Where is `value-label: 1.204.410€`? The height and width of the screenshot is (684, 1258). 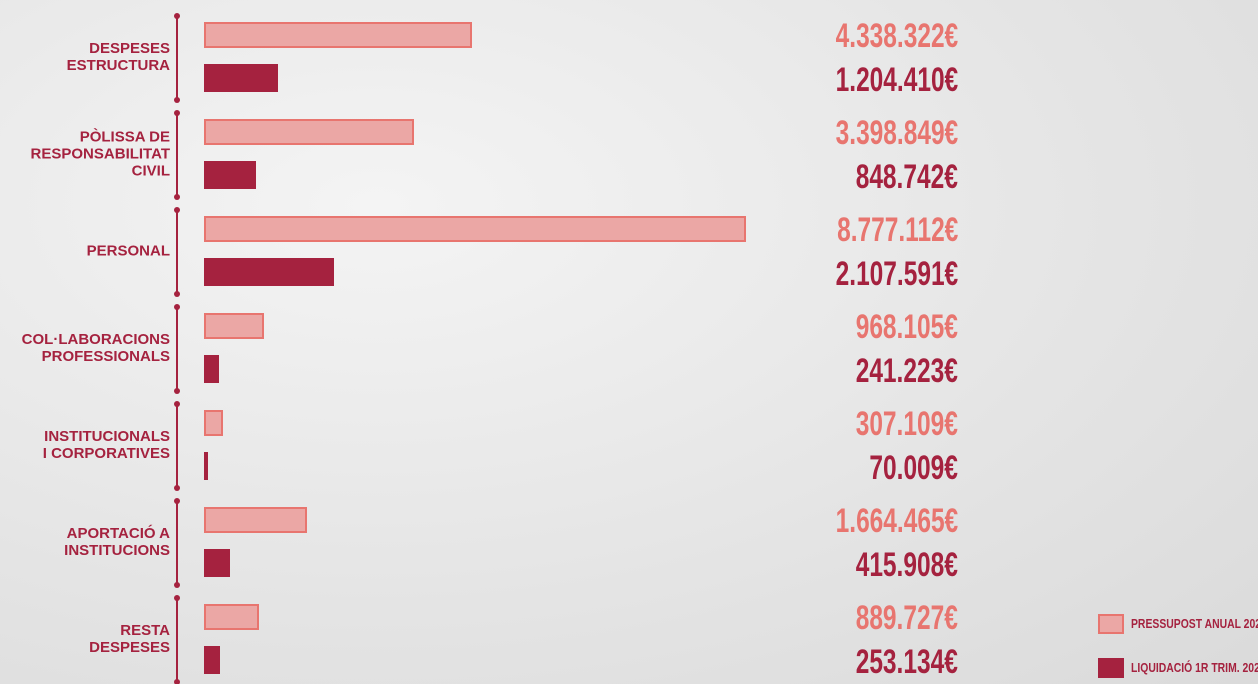
value-label: 1.204.410€ is located at coordinates (896, 80).